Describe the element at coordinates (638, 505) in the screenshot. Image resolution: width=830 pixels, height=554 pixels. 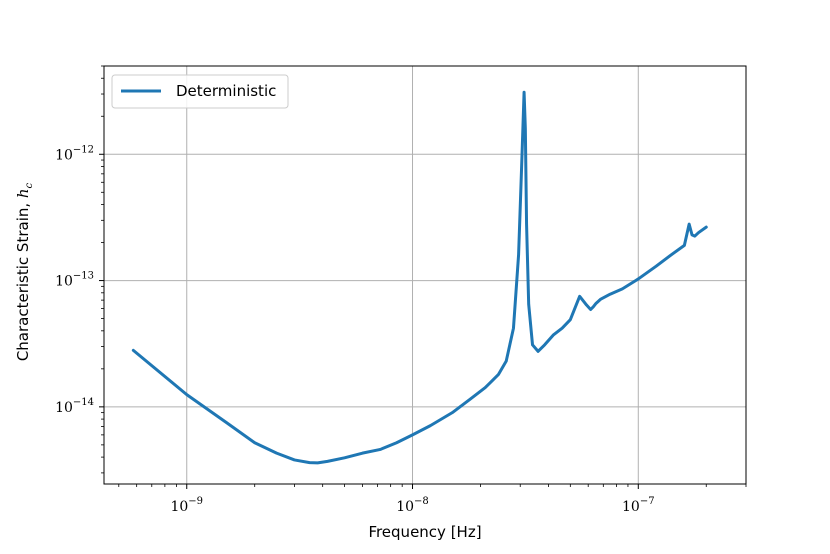
I see `x-tick-label: 10⁻⁷` at that location.